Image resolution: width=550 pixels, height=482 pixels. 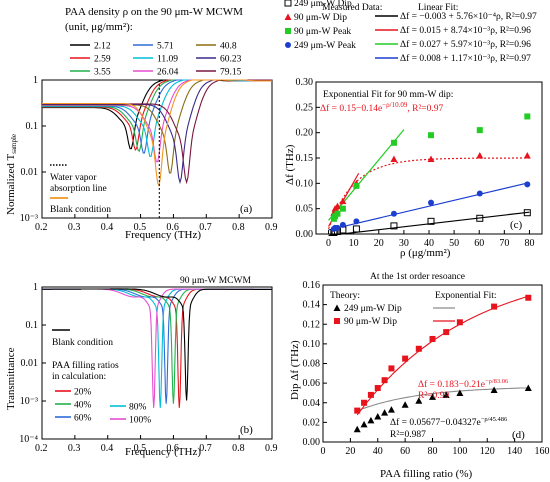 What do you see at coordinates (405, 451) in the screenshot?
I see `panel-d-xtick-label: 60` at bounding box center [405, 451].